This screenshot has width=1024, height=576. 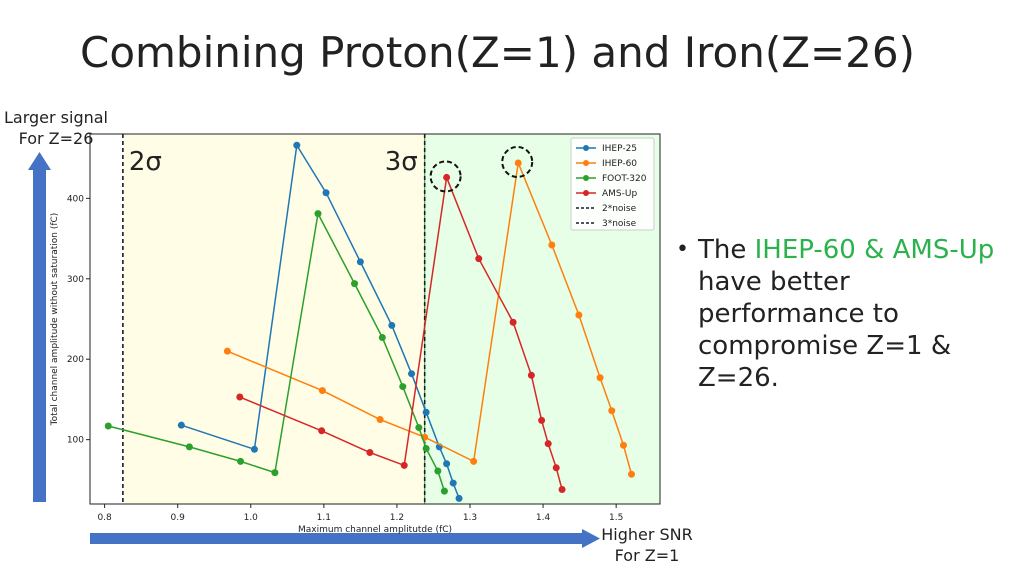 I want to click on left-arrow-shaft, so click(x=39, y=335).